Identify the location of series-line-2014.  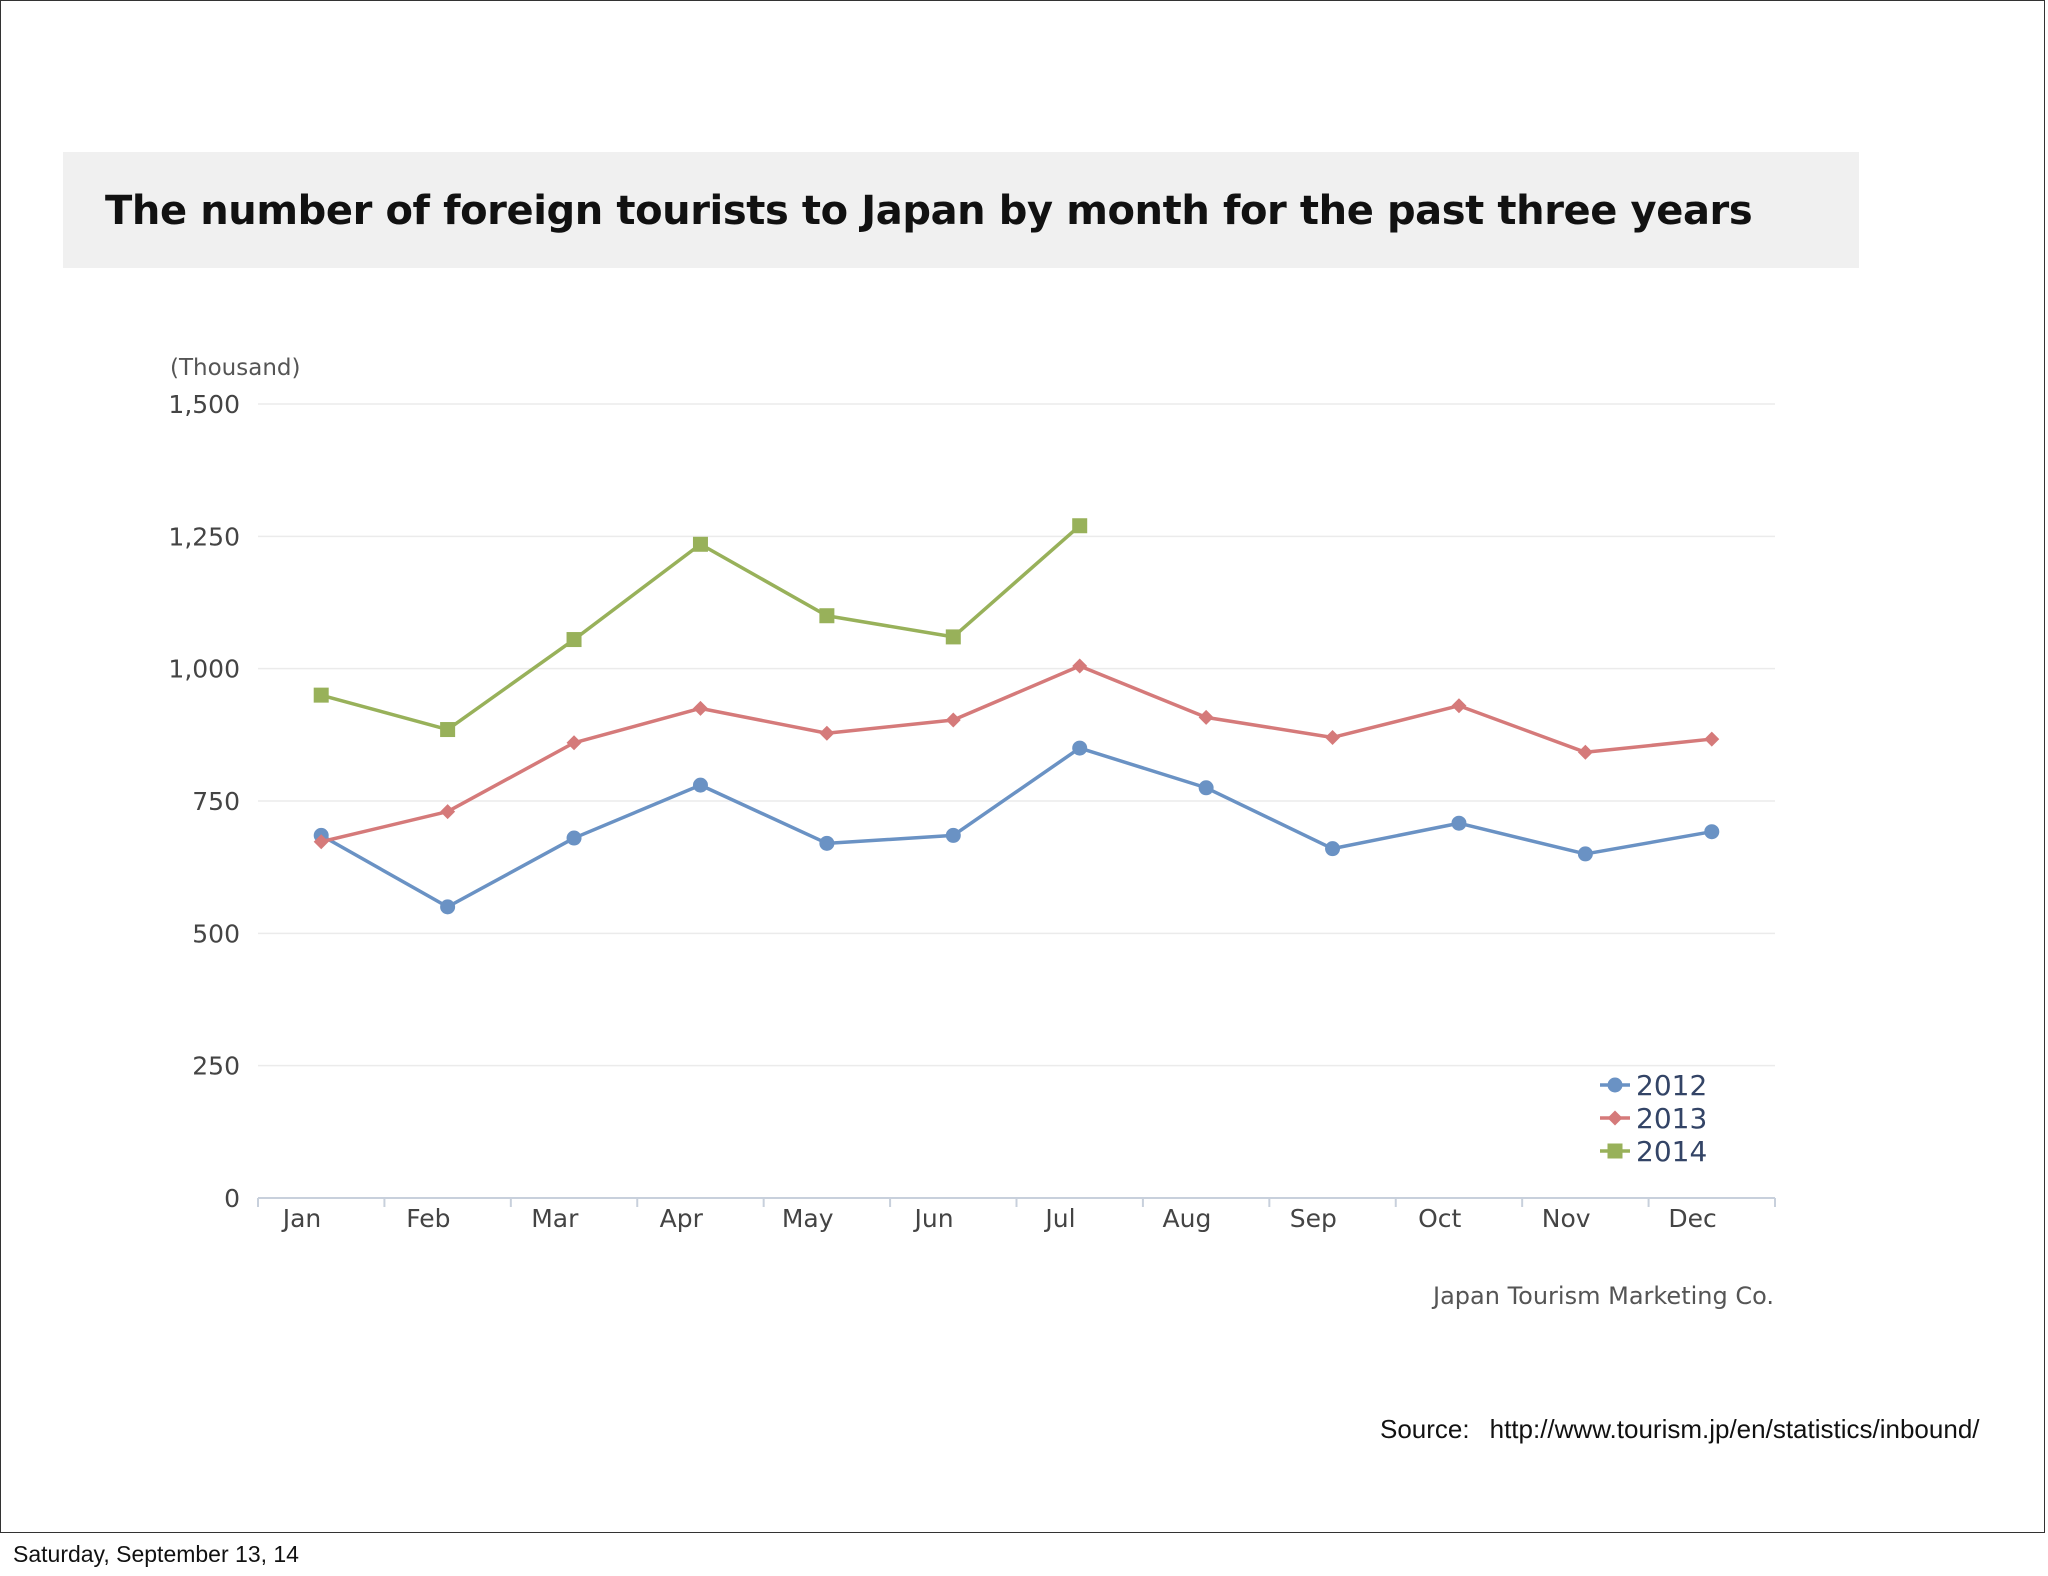
(700, 628).